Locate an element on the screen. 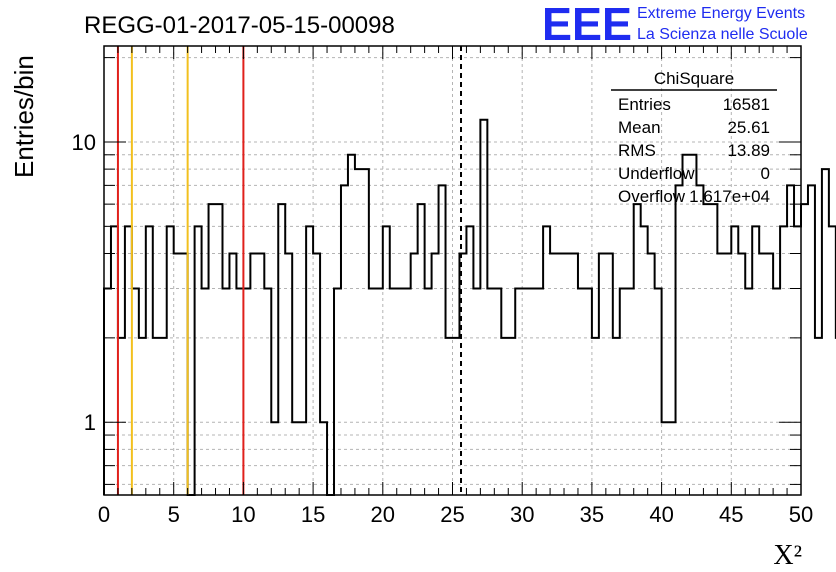 The height and width of the screenshot is (572, 836). stats-name: ChiSquare is located at coordinates (694, 78).